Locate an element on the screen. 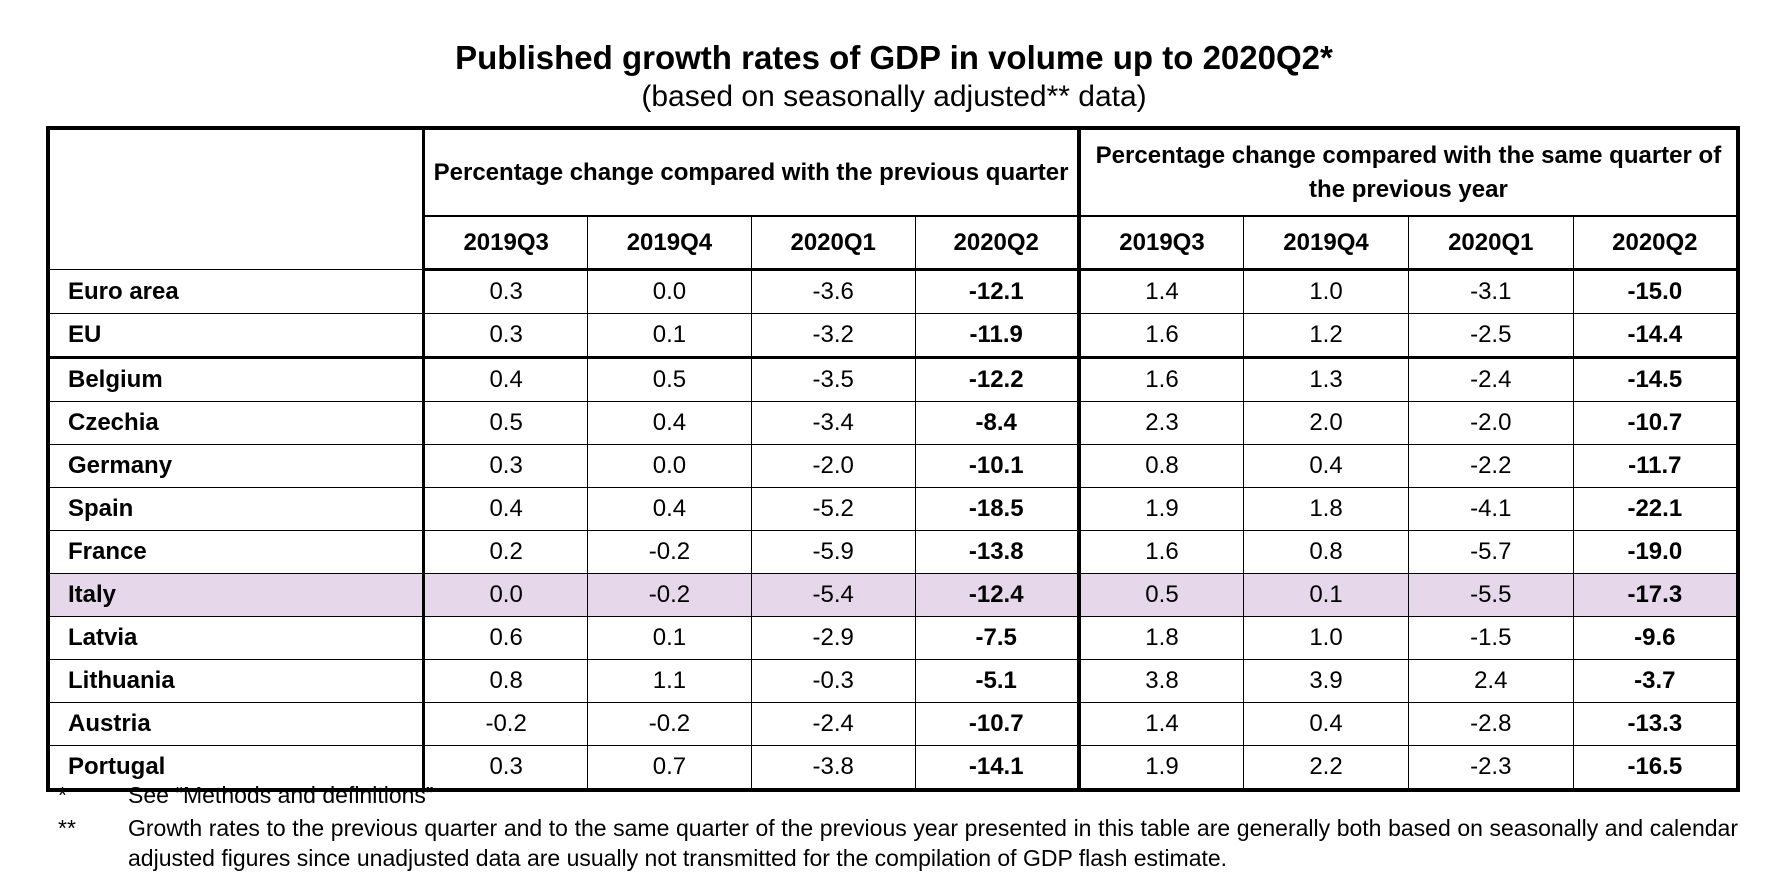 The width and height of the screenshot is (1788, 889). value-cell: -2.8 is located at coordinates (1490, 724).